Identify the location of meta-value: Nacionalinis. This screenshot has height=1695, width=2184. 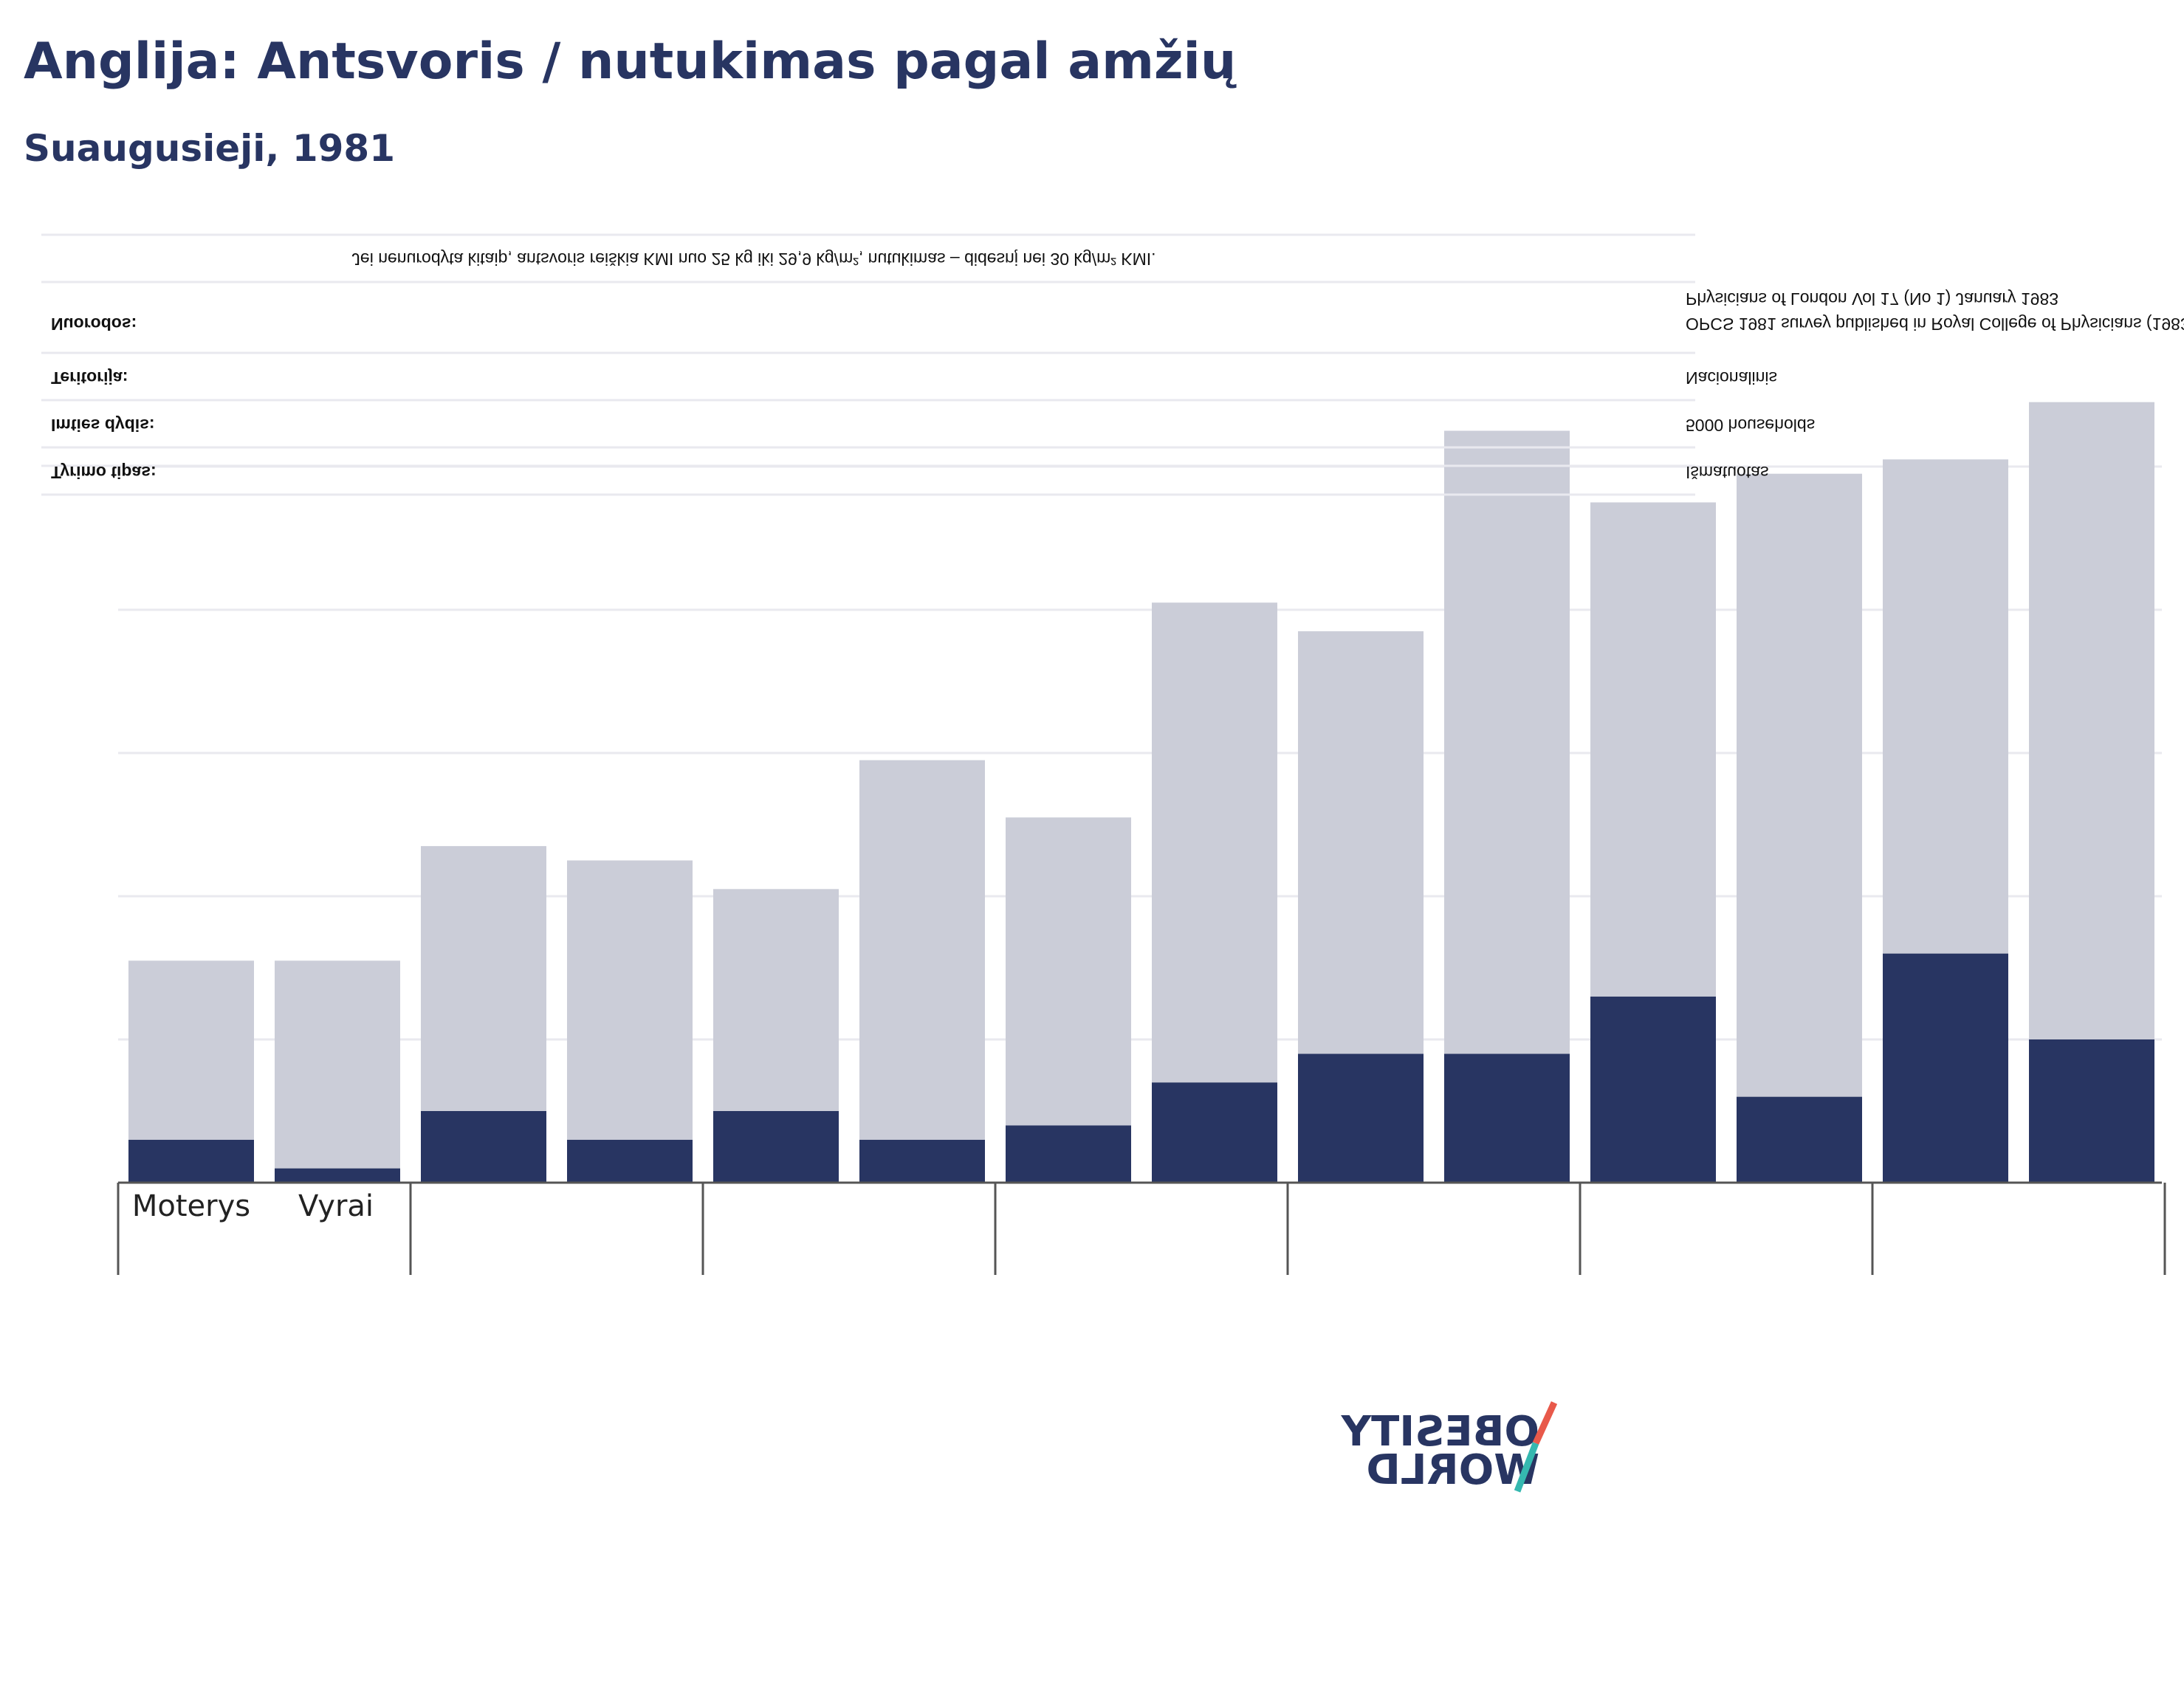
(1732, 378).